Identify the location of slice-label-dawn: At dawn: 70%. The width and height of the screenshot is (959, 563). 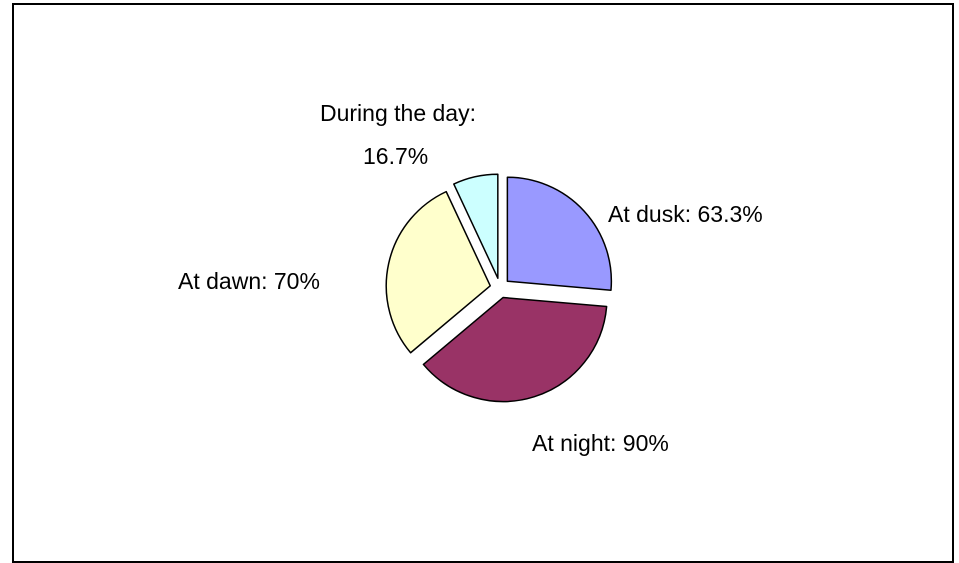
(249, 281).